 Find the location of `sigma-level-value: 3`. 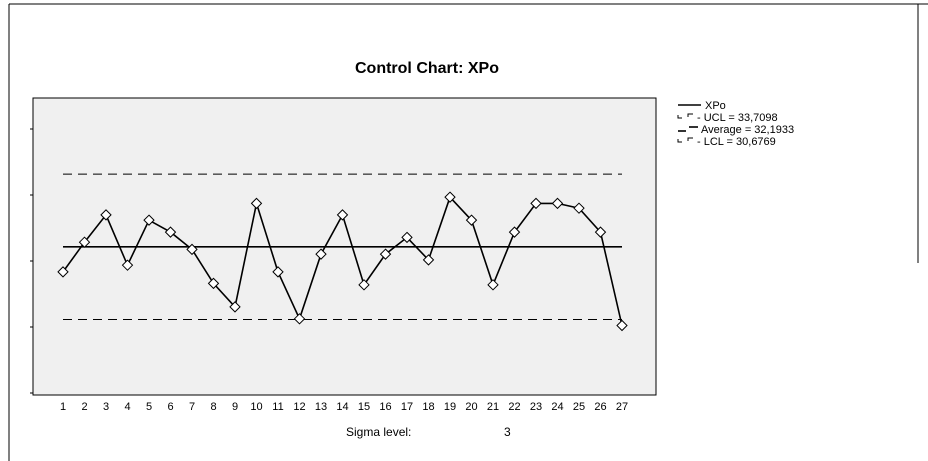

sigma-level-value: 3 is located at coordinates (507, 432).